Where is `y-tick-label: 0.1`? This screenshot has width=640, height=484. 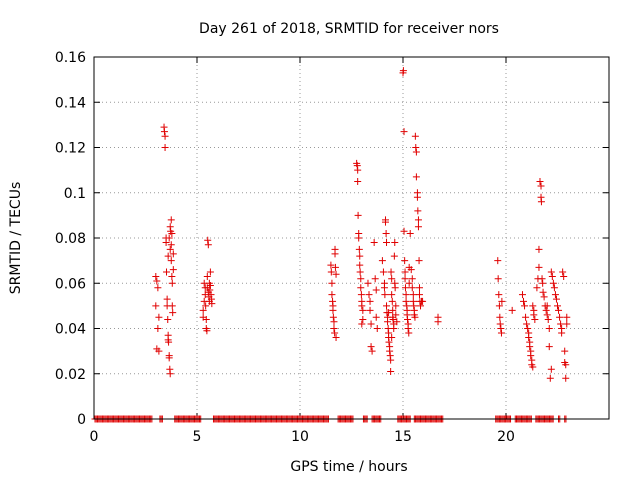 y-tick-label: 0.1 is located at coordinates (75, 194).